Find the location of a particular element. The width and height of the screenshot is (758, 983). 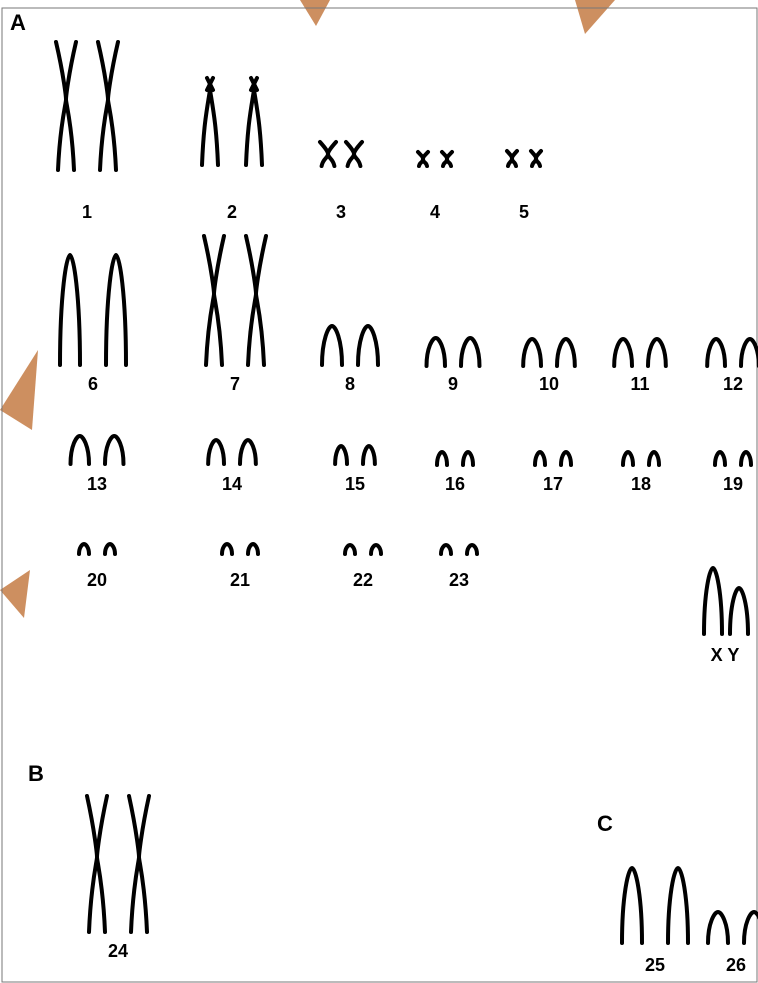

chromosome-label-11: 11 is located at coordinates (639, 384).